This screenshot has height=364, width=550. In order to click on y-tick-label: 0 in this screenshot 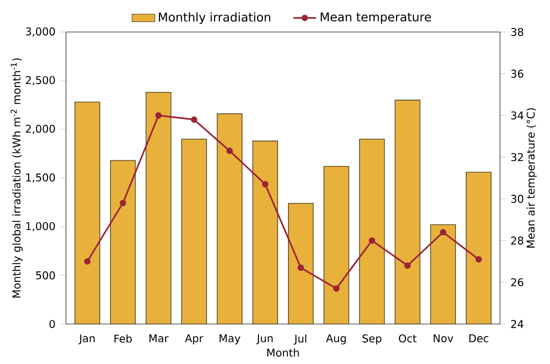, I will do `click(52, 324)`.